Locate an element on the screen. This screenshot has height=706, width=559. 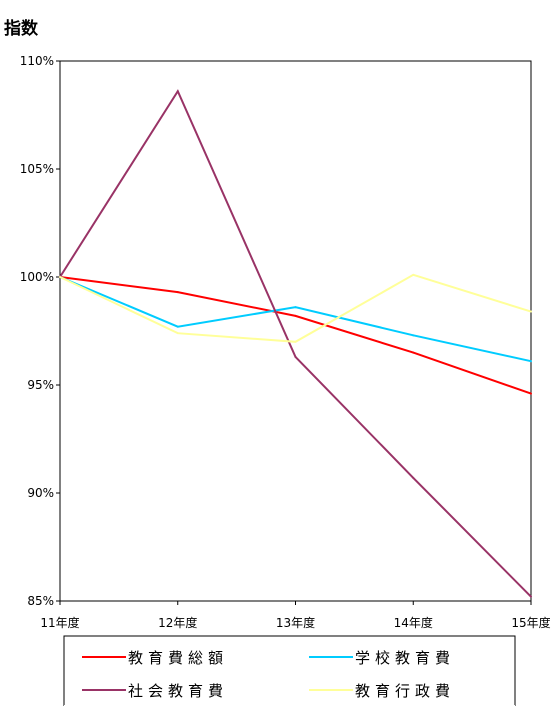
x-tick-label: 15年度 is located at coordinates (530, 622).